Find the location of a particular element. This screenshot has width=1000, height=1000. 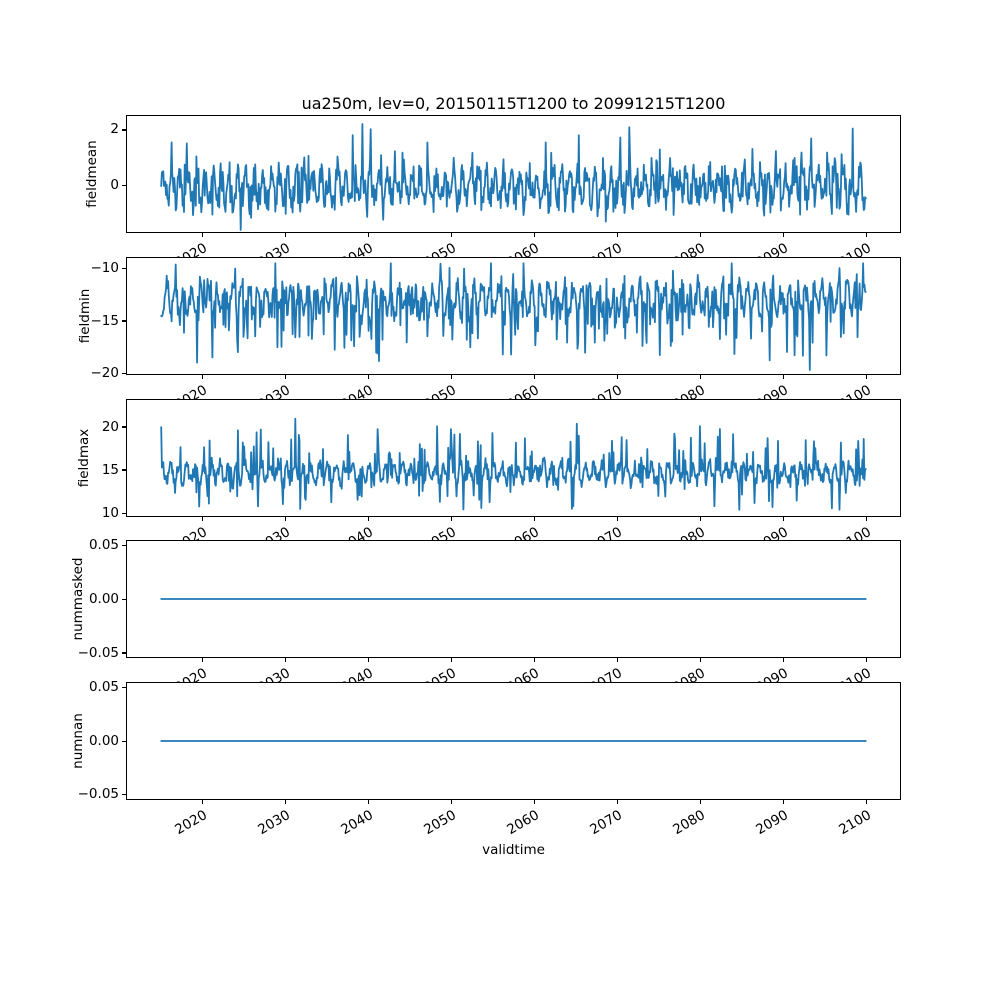

plot-area-nummasked is located at coordinates (513, 599).